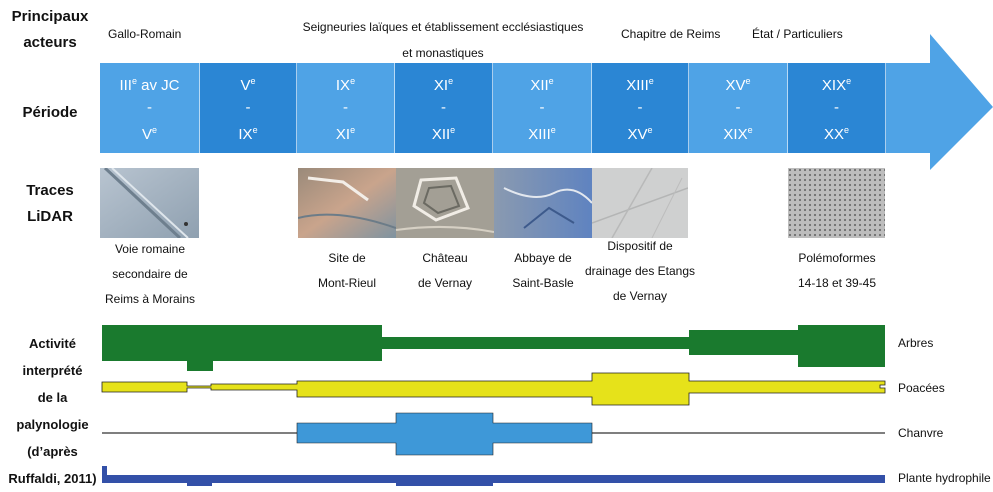 This screenshot has width=993, height=492. Describe the element at coordinates (493, 476) in the screenshot. I see `profile-plante-hydrophile` at that location.